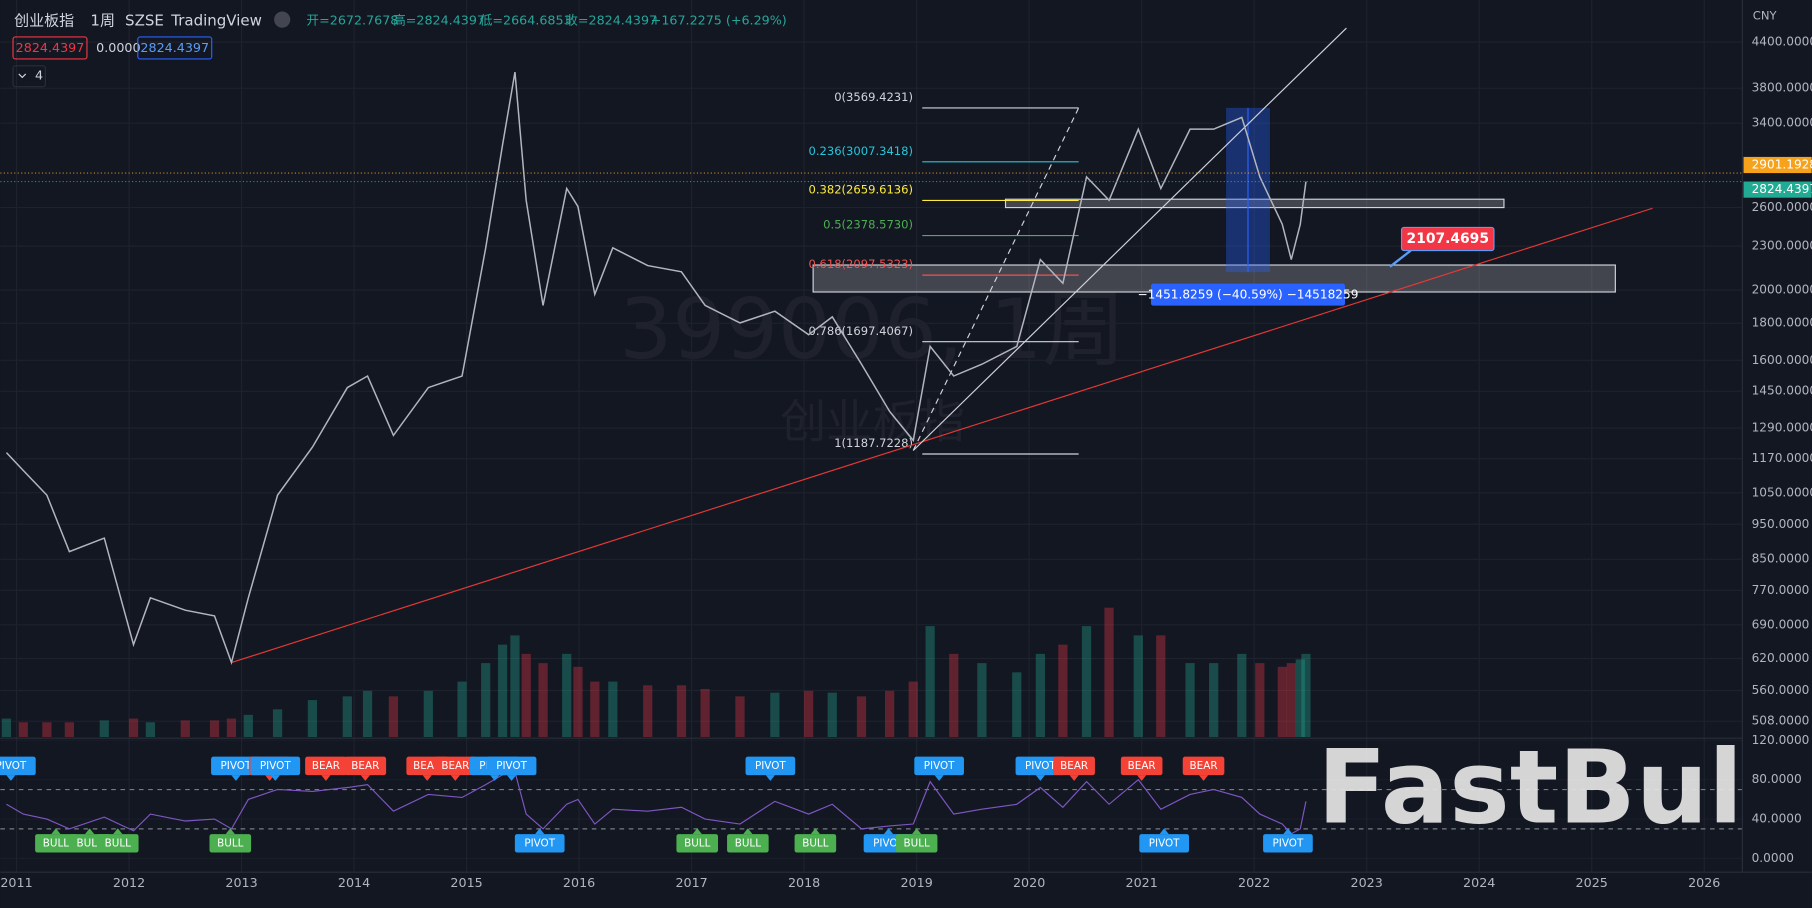  What do you see at coordinates (16, 882) in the screenshot?
I see `x-tick-label: 2011` at bounding box center [16, 882].